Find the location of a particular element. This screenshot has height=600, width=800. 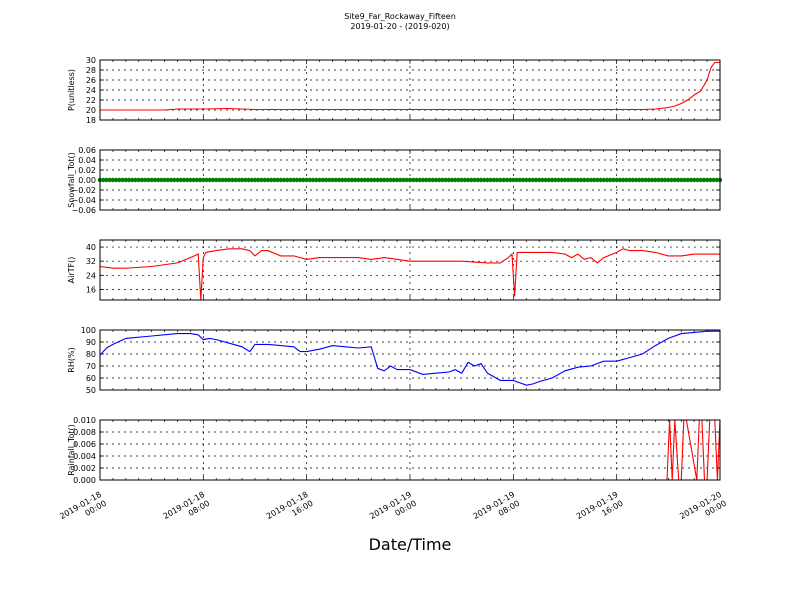

y-axis-label: Snowfall_Tot() is located at coordinates (71, 180).